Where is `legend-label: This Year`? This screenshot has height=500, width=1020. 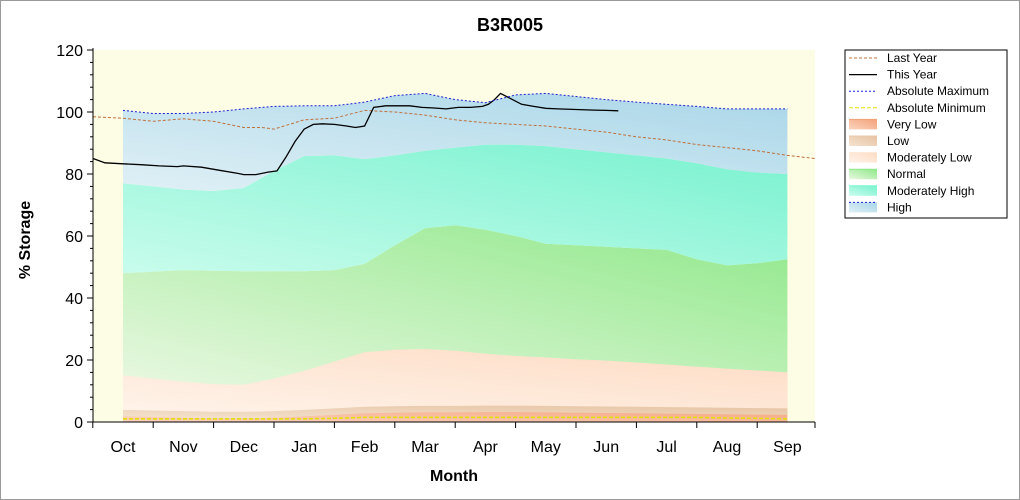 legend-label: This Year is located at coordinates (912, 75).